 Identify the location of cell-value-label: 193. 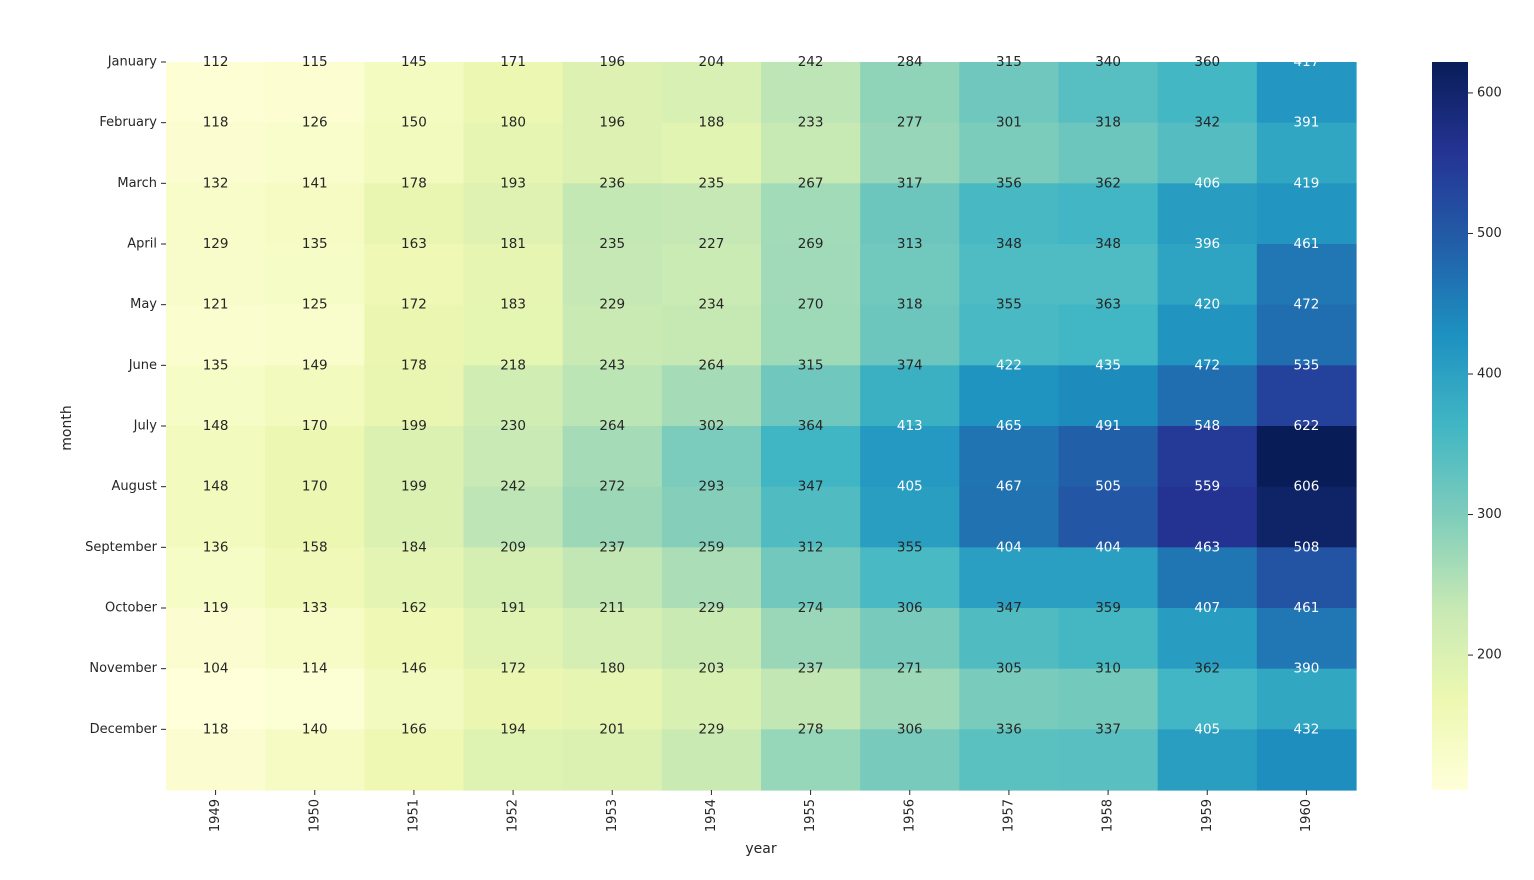
(513, 183).